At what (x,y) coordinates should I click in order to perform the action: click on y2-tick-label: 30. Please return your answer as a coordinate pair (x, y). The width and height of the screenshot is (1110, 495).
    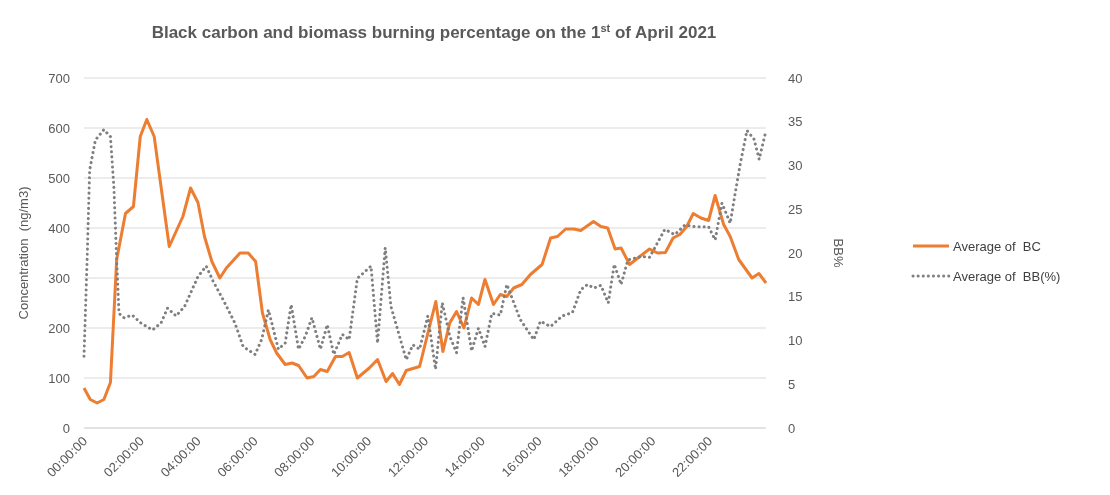
    Looking at the image, I should click on (795, 166).